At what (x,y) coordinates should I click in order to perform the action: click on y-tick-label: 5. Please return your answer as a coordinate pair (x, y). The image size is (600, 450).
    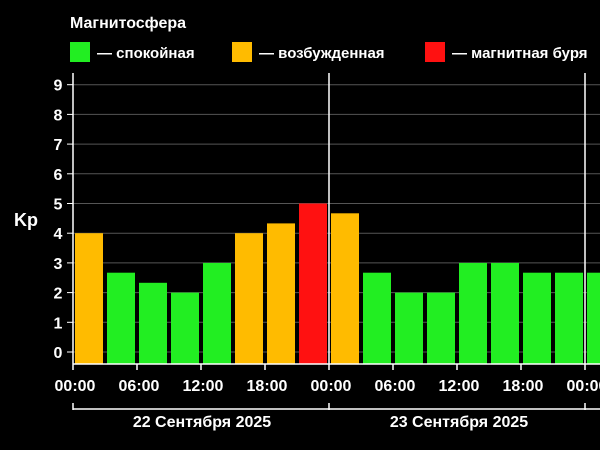
    Looking at the image, I should click on (58, 205).